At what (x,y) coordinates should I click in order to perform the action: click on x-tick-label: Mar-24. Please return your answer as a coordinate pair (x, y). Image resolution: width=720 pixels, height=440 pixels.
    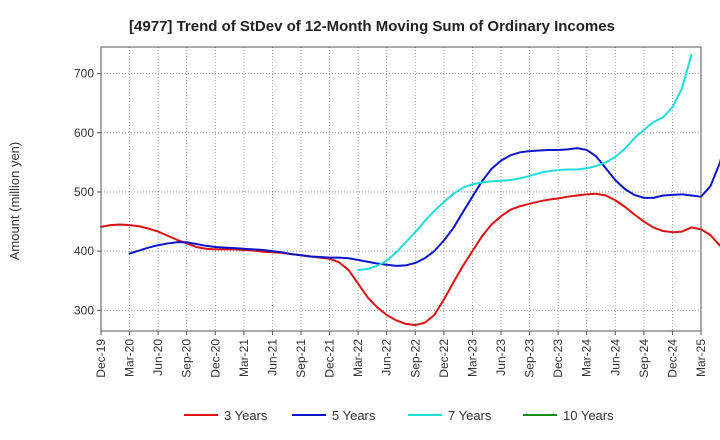
    Looking at the image, I should click on (587, 358).